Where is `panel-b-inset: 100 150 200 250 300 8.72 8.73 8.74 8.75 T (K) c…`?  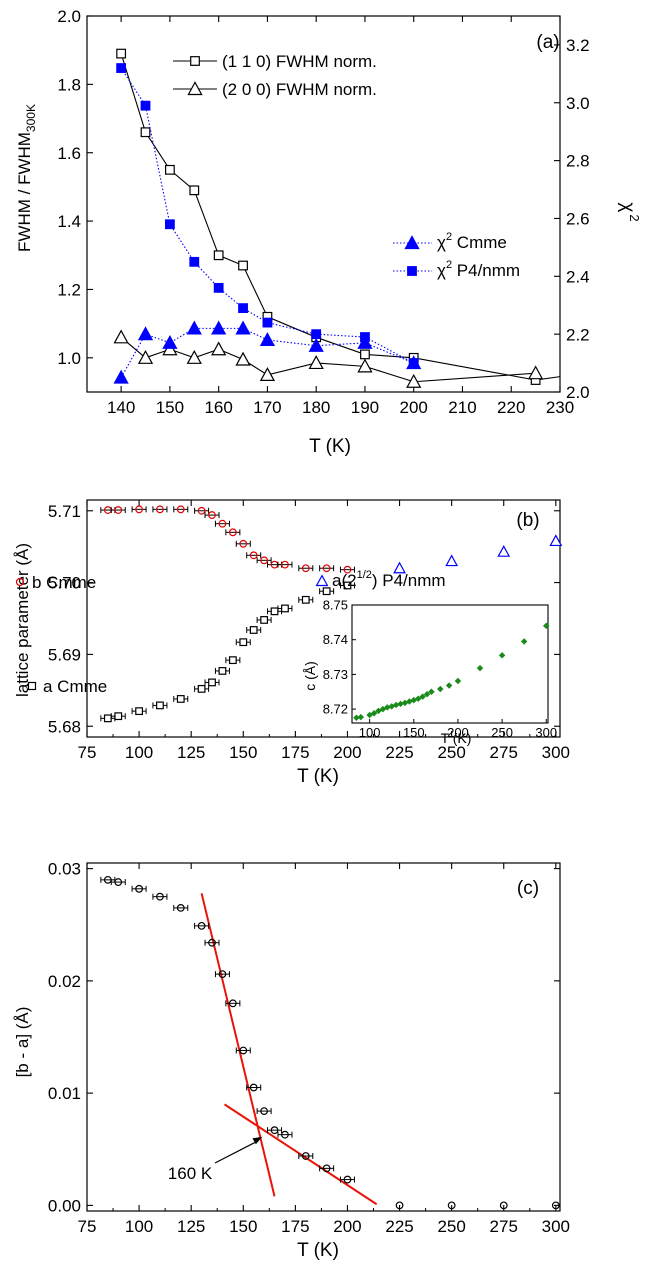 panel-b-inset: 100 150 200 250 300 8.72 8.73 8.74 8.75 T (K) c… is located at coordinates (429, 672).